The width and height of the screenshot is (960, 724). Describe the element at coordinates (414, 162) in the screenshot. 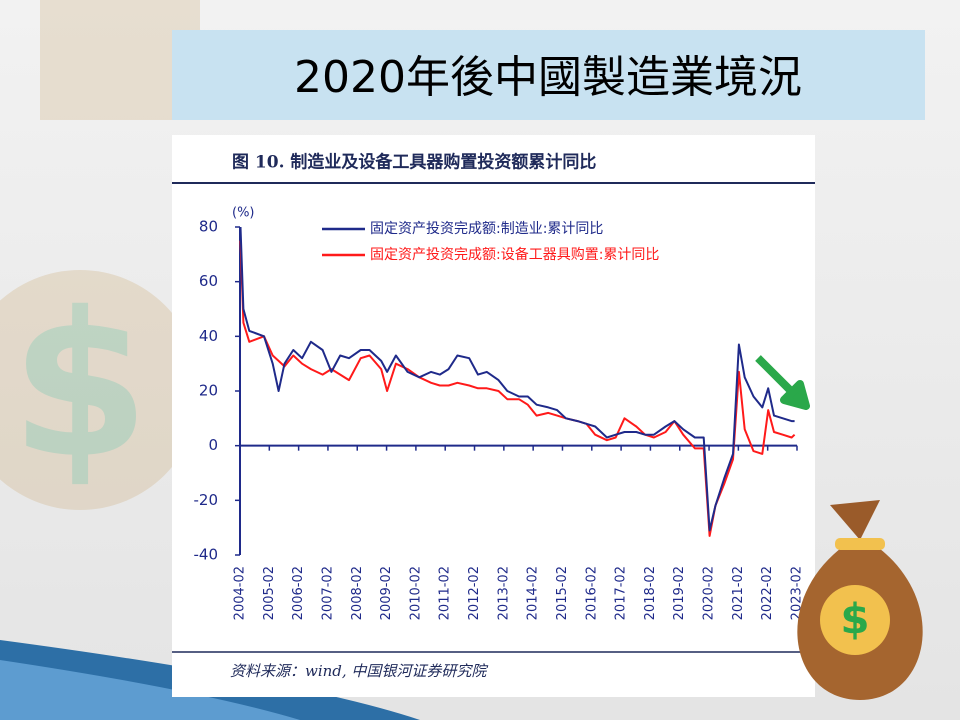

I see `chart-title: 图 10. 制造业及设备工具器购置投资额累计同比` at that location.